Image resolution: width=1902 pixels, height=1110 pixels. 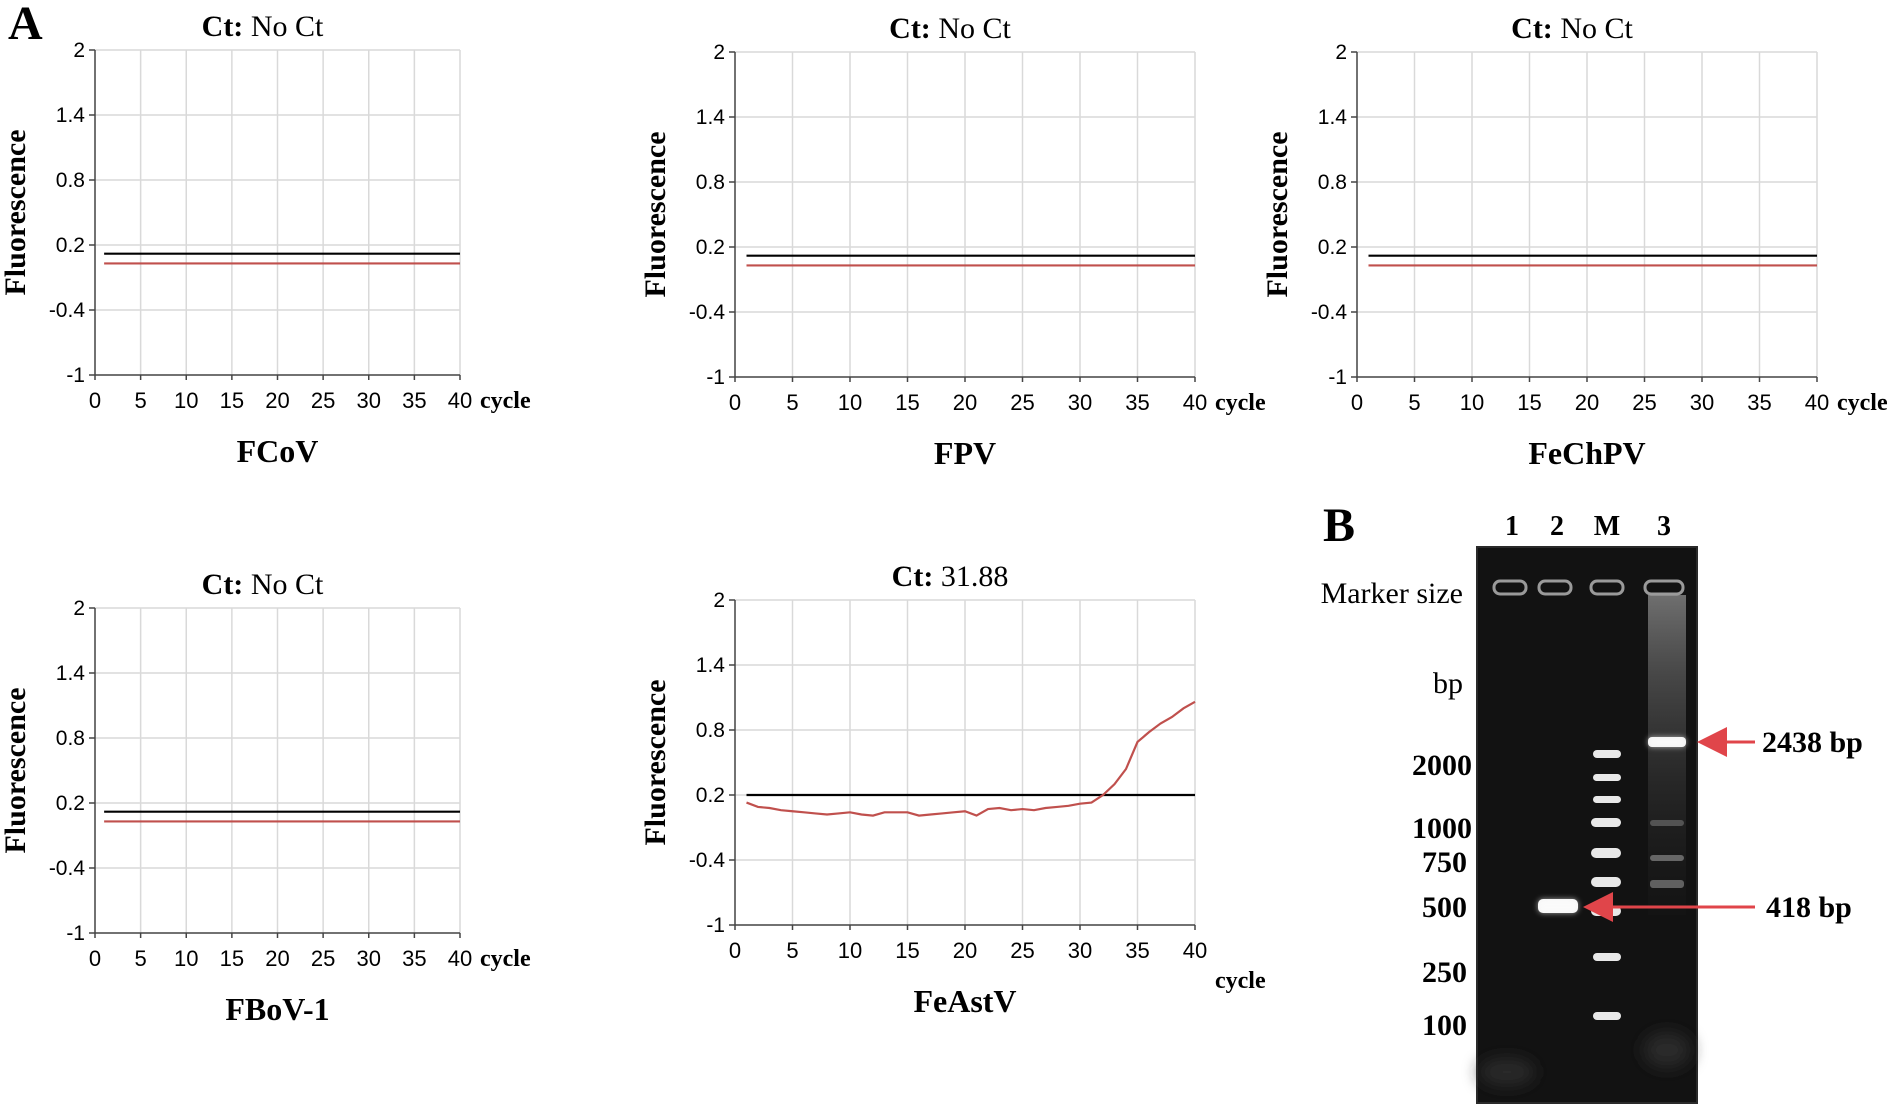 I want to click on chart-2-ytick-label: -1, so click(x=1337, y=377).